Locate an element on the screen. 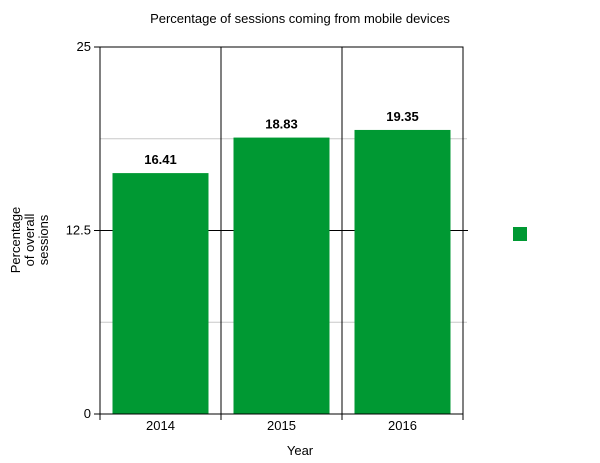 This screenshot has width=600, height=463. x-tick-label-2016: 2016 is located at coordinates (402, 425).